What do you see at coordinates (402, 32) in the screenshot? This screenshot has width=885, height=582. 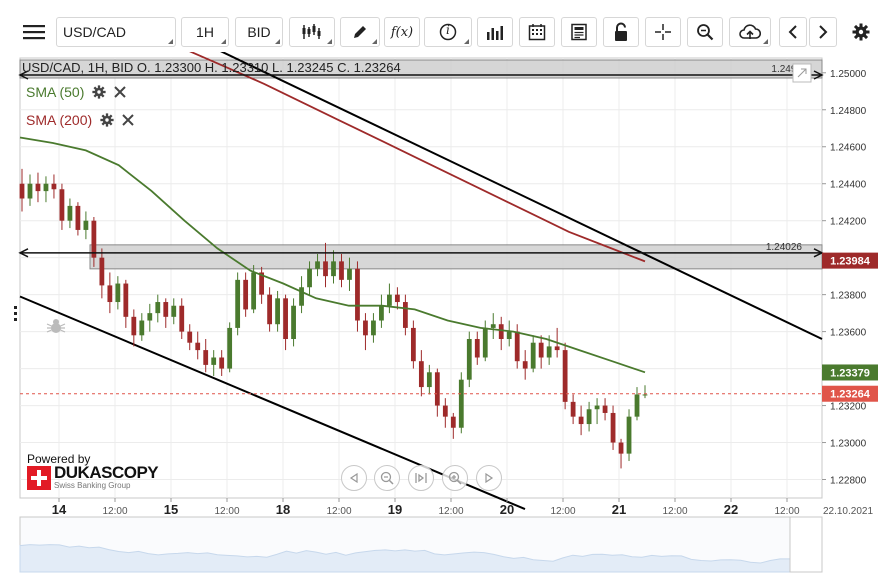 I see `indicators-button: f(x)` at bounding box center [402, 32].